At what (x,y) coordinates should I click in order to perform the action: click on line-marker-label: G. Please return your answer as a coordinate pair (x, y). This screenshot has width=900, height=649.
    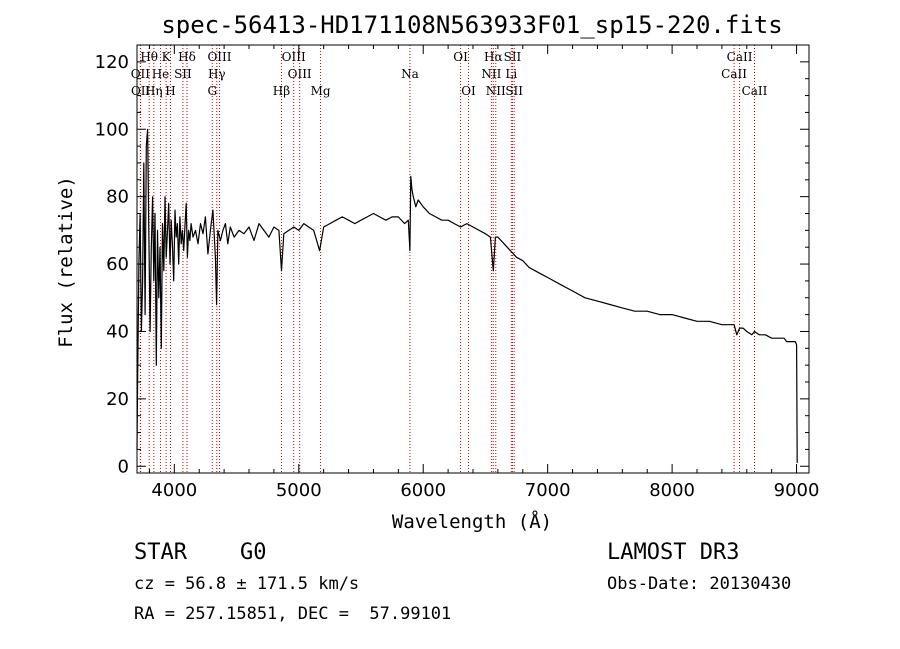
    Looking at the image, I should click on (212, 91).